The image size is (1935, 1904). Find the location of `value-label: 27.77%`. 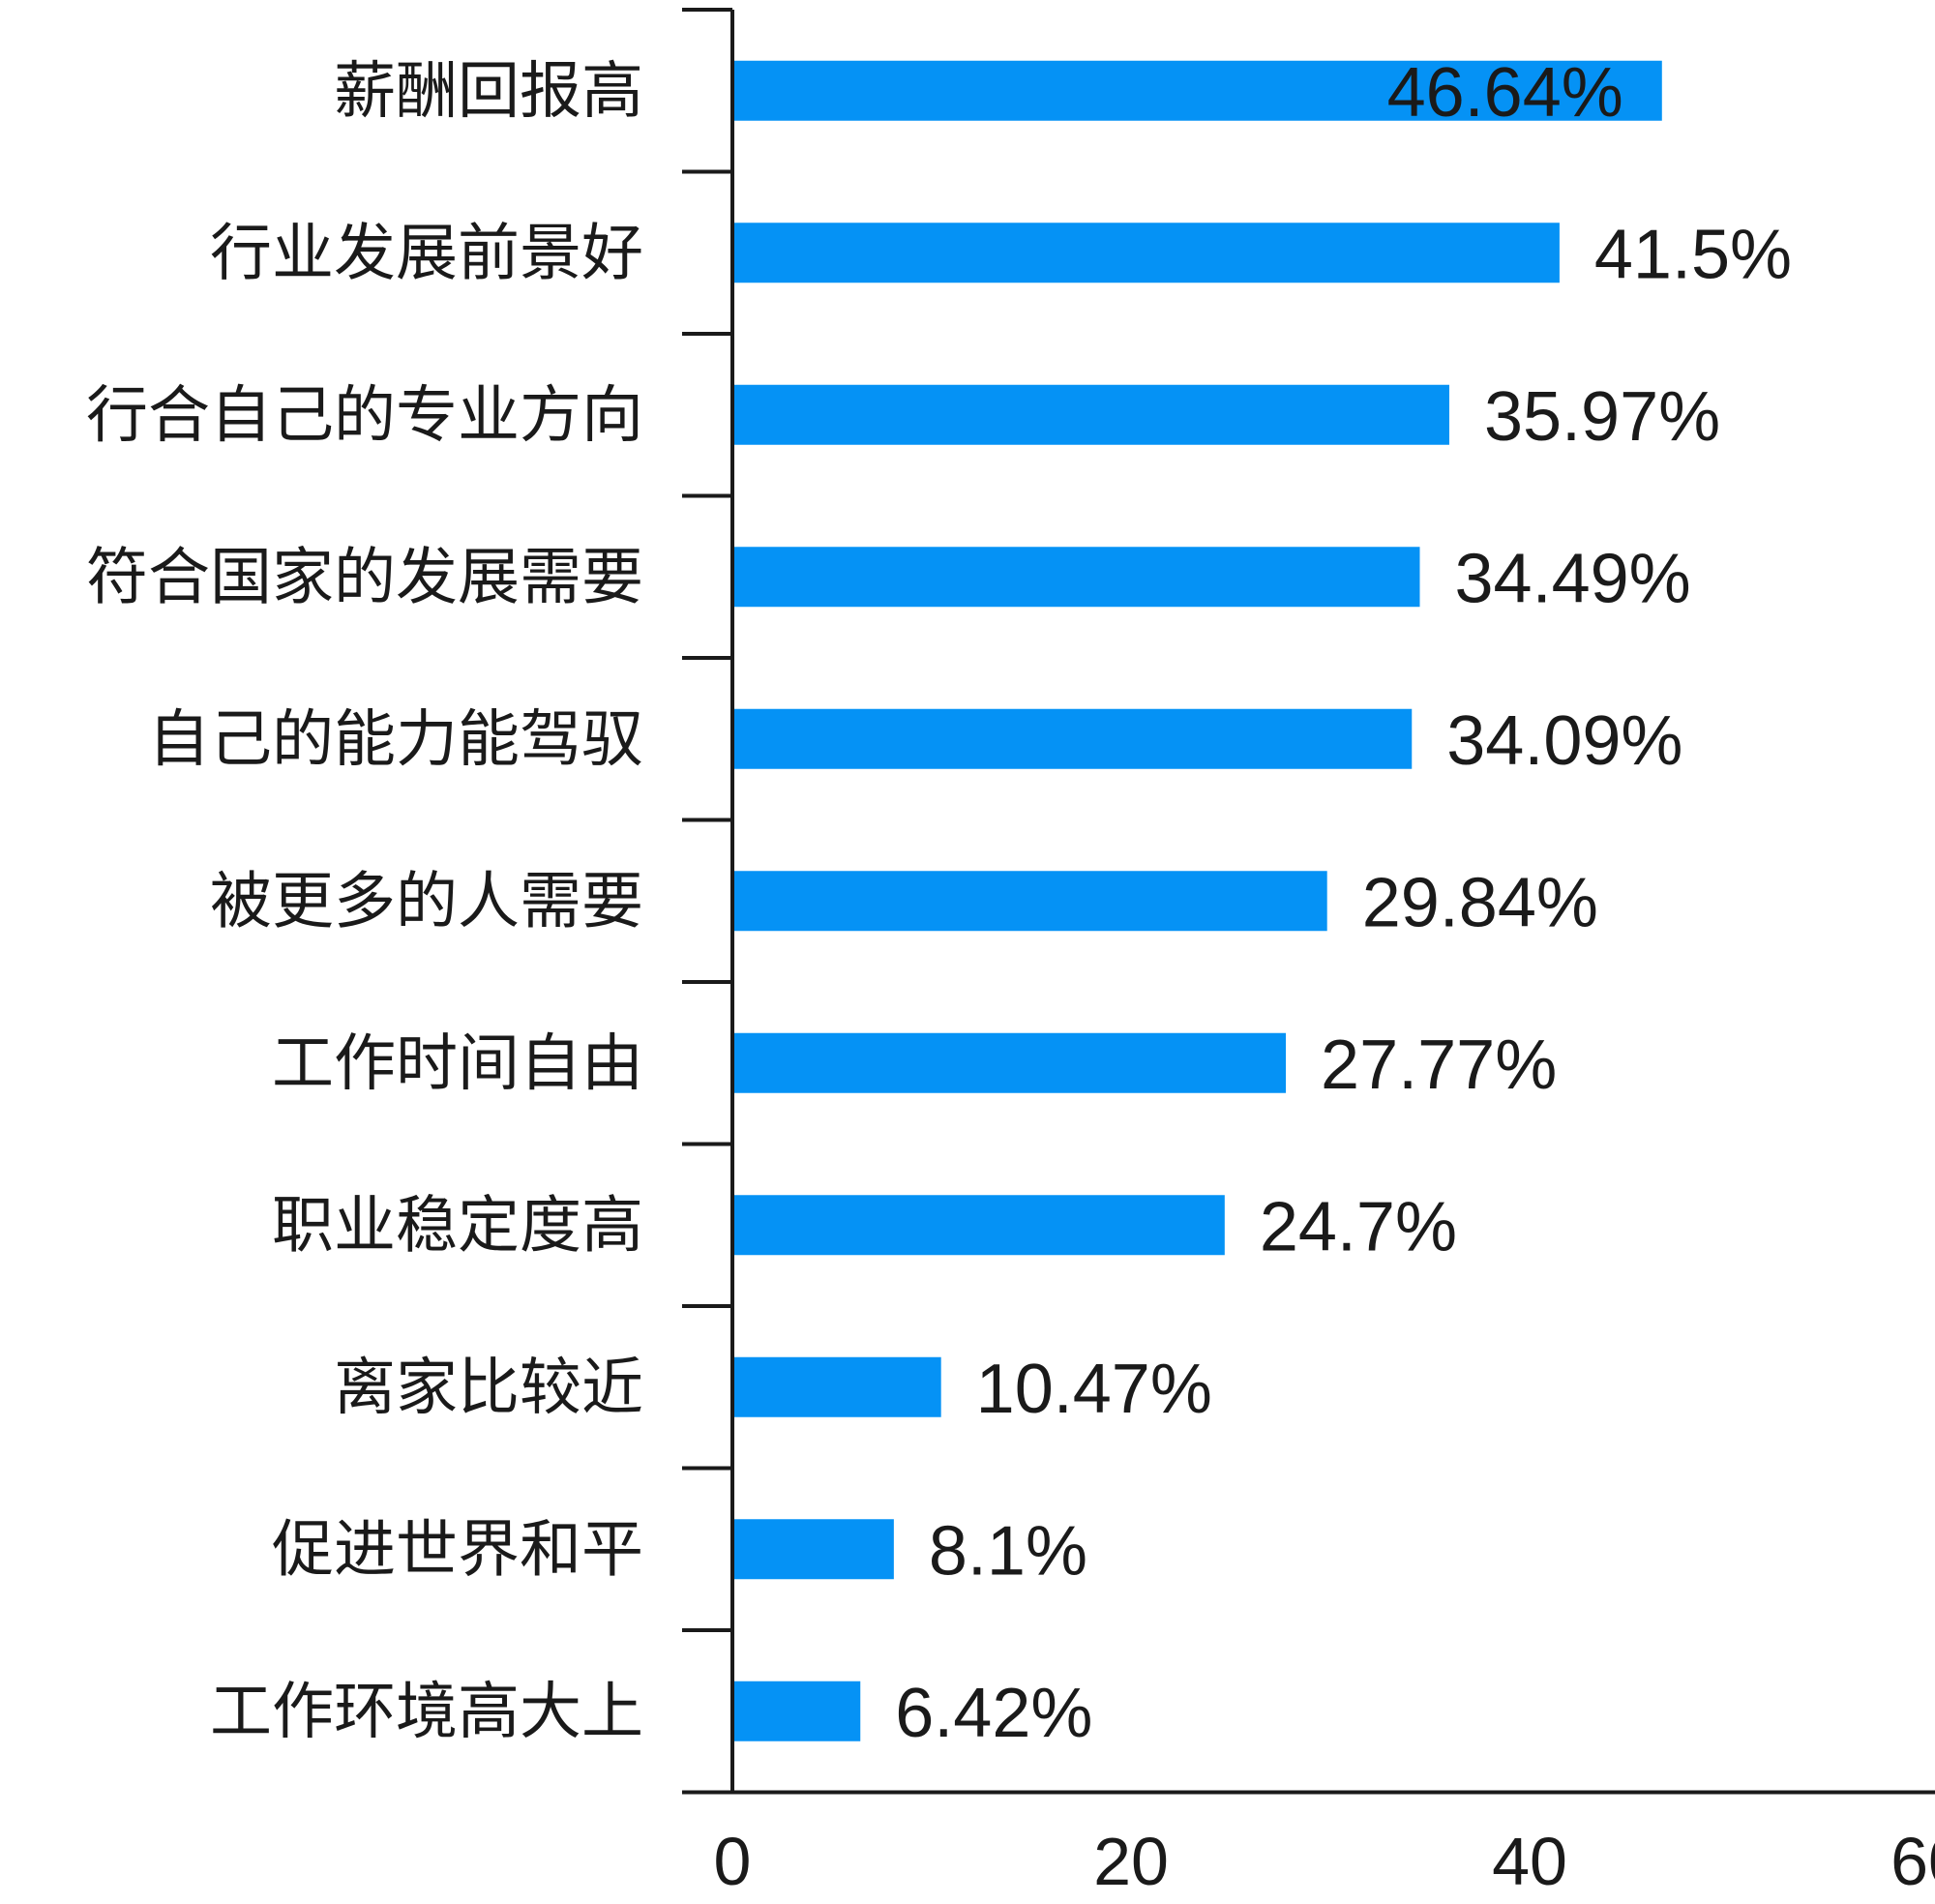

value-label: 27.77% is located at coordinates (1439, 1065).